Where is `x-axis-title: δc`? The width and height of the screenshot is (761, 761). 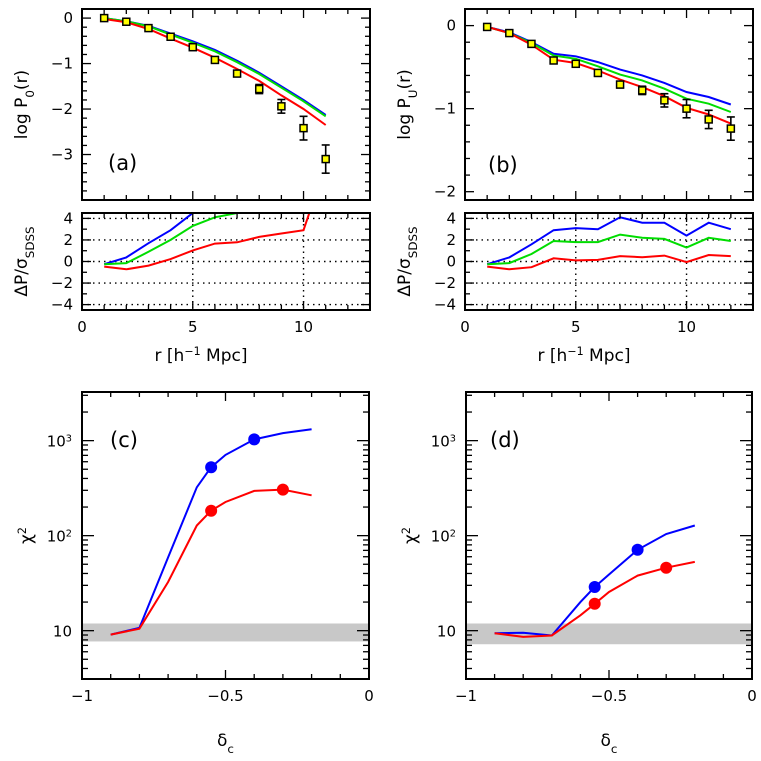 x-axis-title: δc is located at coordinates (609, 743).